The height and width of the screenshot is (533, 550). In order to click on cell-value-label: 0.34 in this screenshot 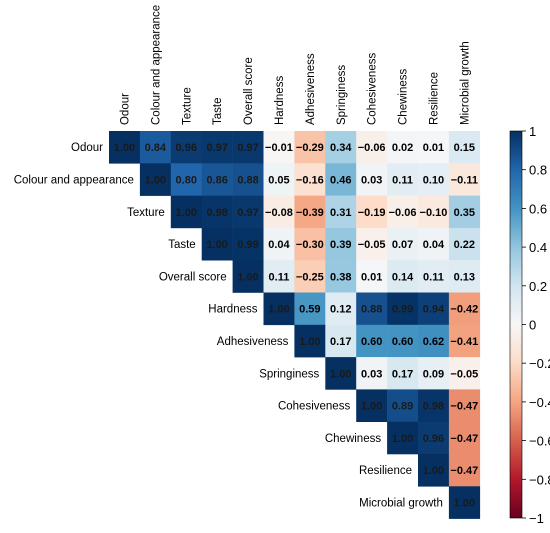, I will do `click(341, 148)`.